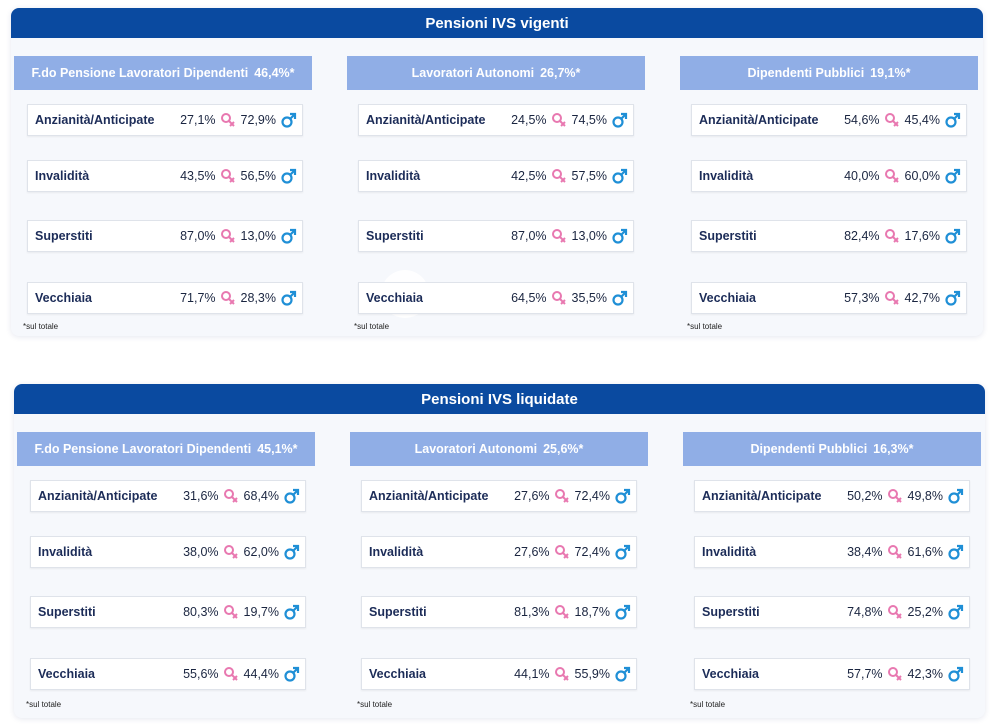 This screenshot has width=1007, height=724. Describe the element at coordinates (589, 120) in the screenshot. I see `male-value: 74,5%` at that location.